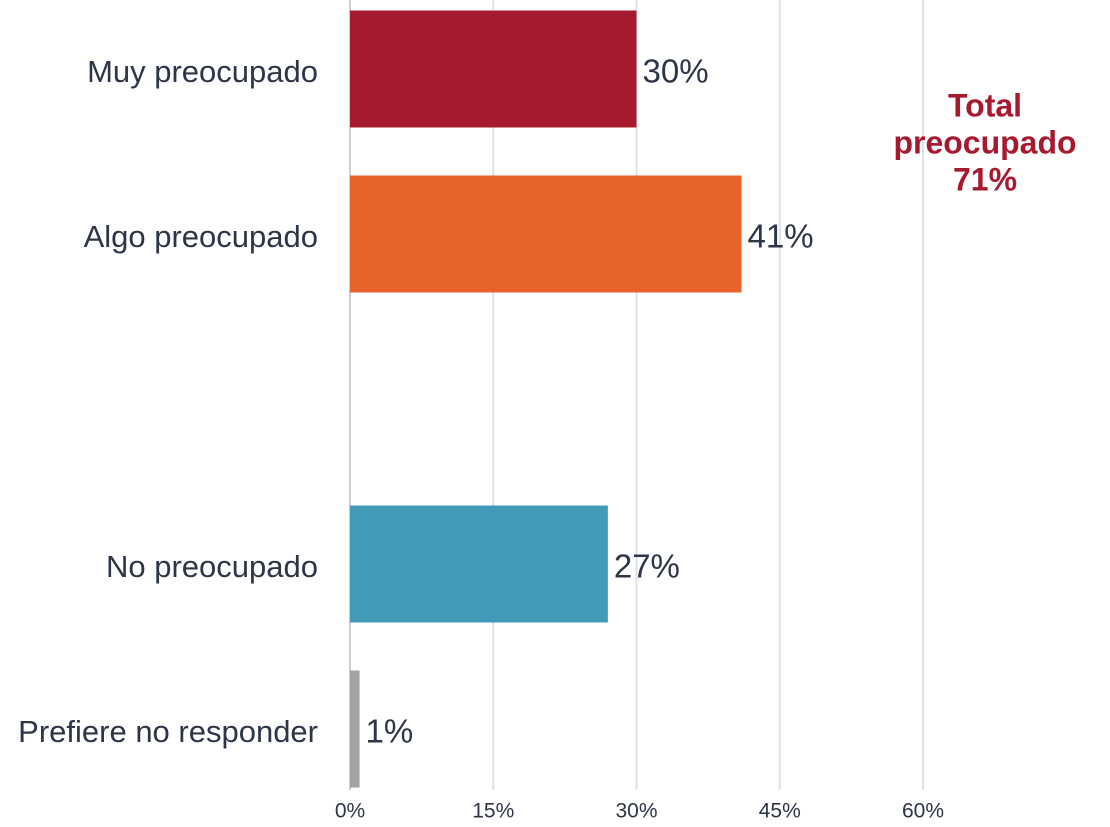  I want to click on value-label: 30%, so click(676, 71).